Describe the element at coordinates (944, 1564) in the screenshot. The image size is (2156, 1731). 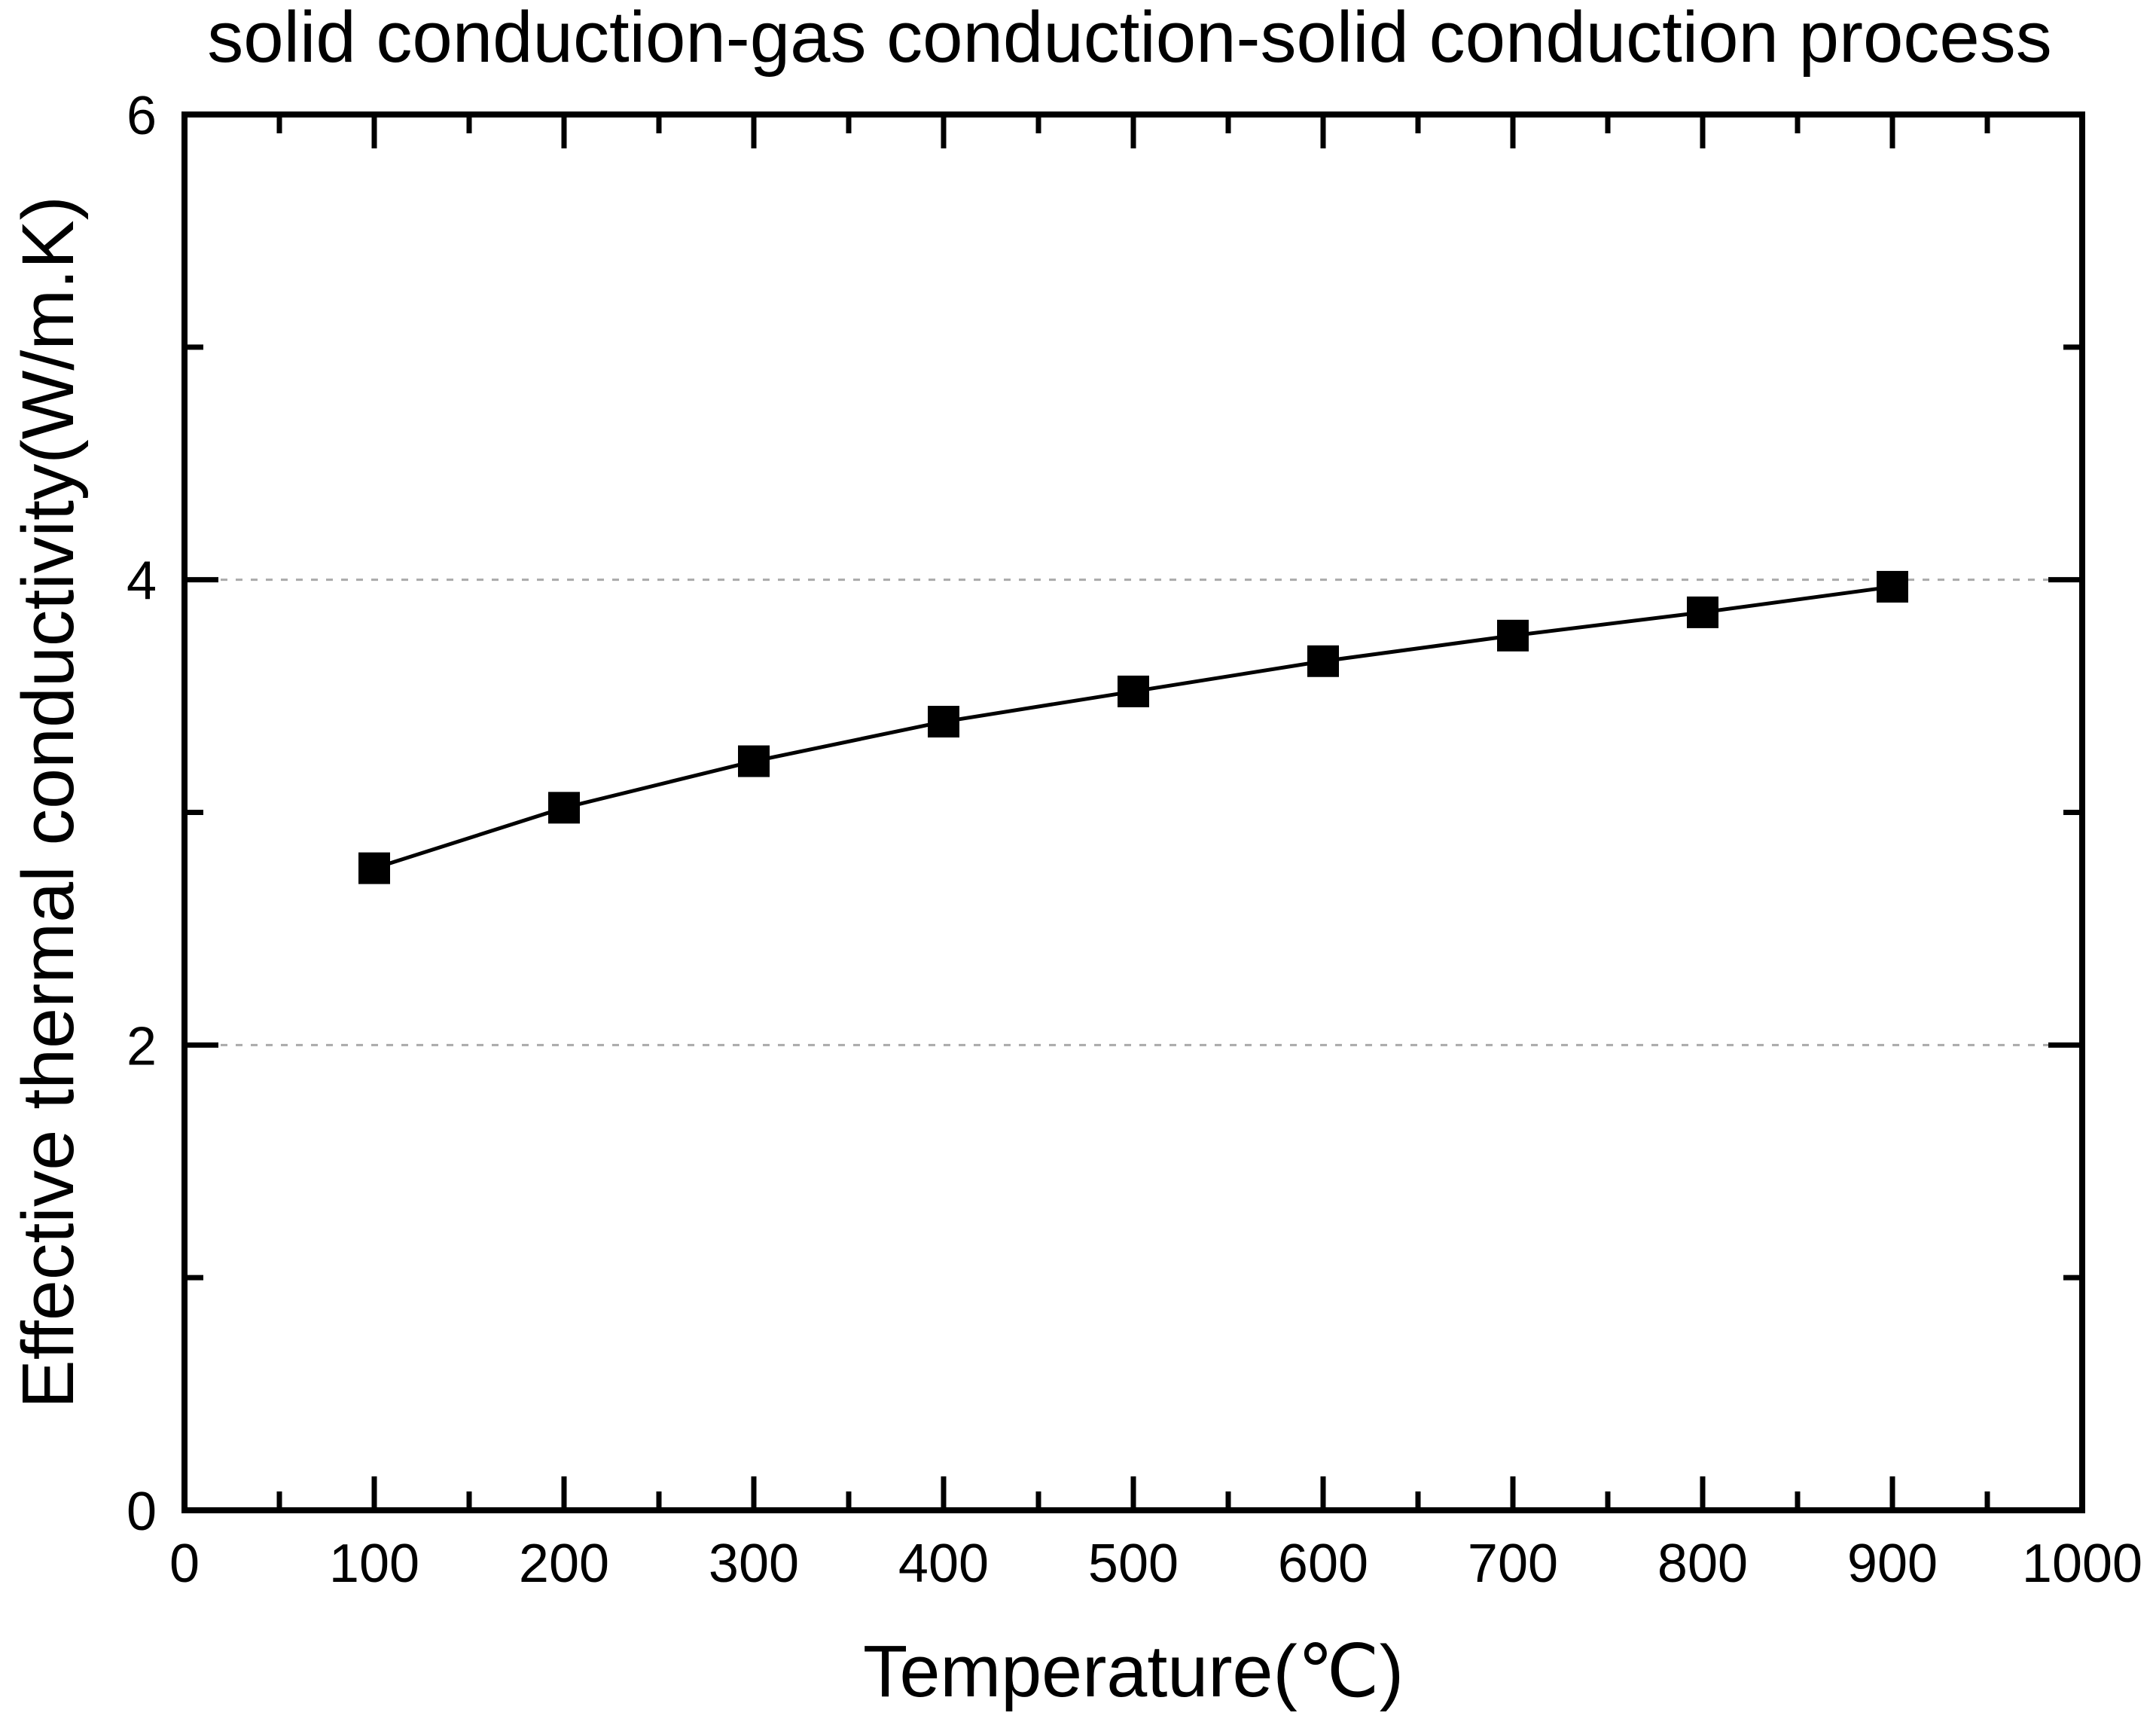
I see `x-tick-label: 400` at that location.